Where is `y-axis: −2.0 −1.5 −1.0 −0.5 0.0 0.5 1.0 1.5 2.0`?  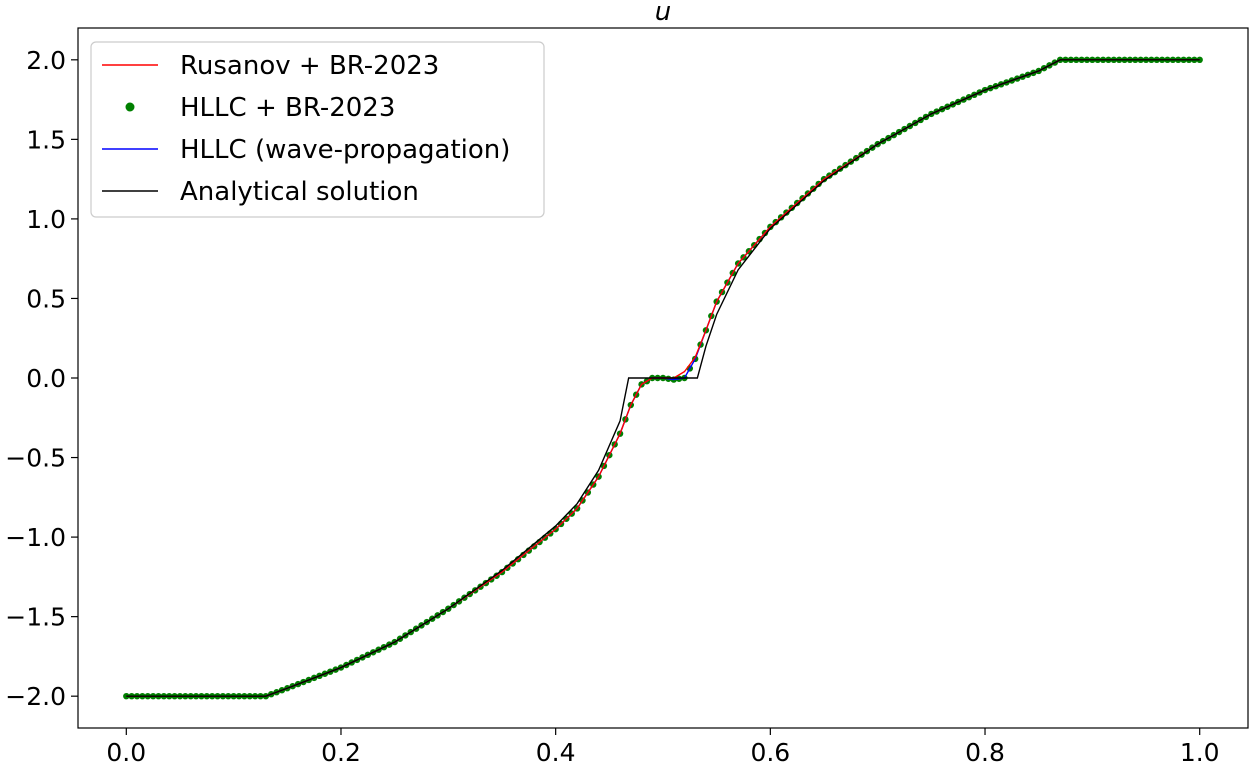 y-axis: −2.0 −1.5 −1.0 −0.5 0.0 0.5 1.0 1.5 2.0 is located at coordinates (41, 378).